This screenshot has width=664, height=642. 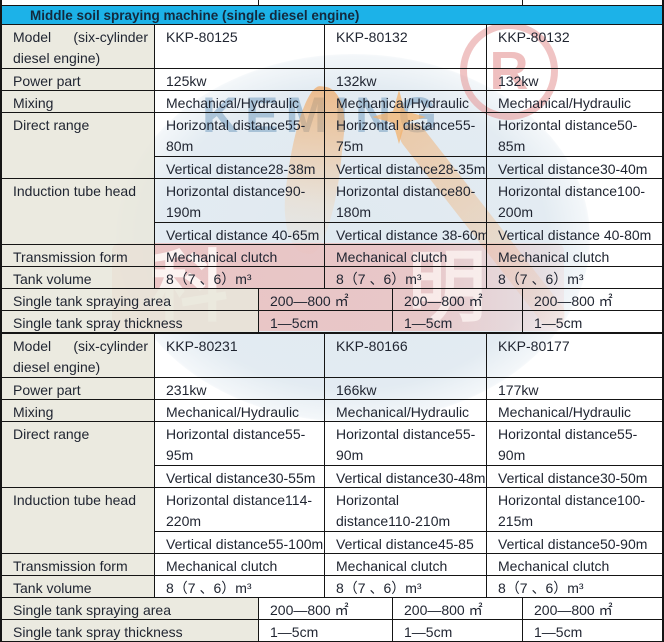 I want to click on power-row: Power part 231kw 166kw 177kw, so click(x=332, y=389).